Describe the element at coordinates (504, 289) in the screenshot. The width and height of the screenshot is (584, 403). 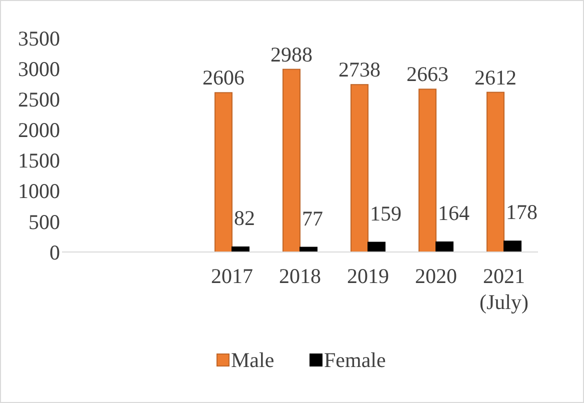
I see `x-tick-label: 2021 (July)` at that location.